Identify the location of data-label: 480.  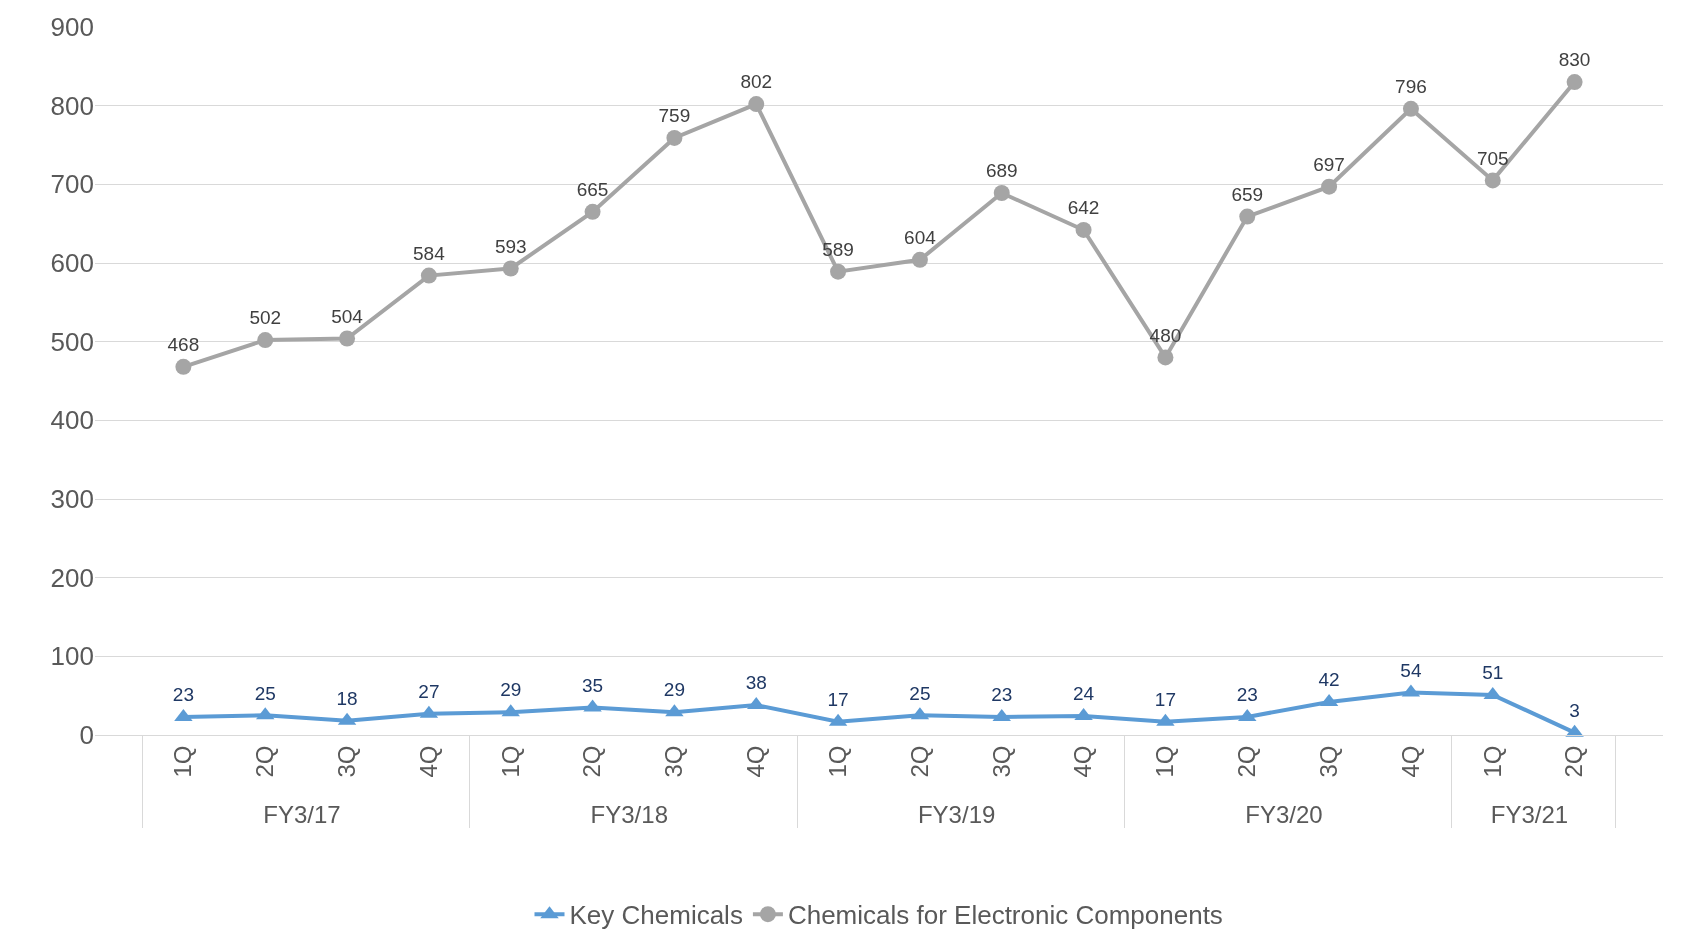
(1165, 335).